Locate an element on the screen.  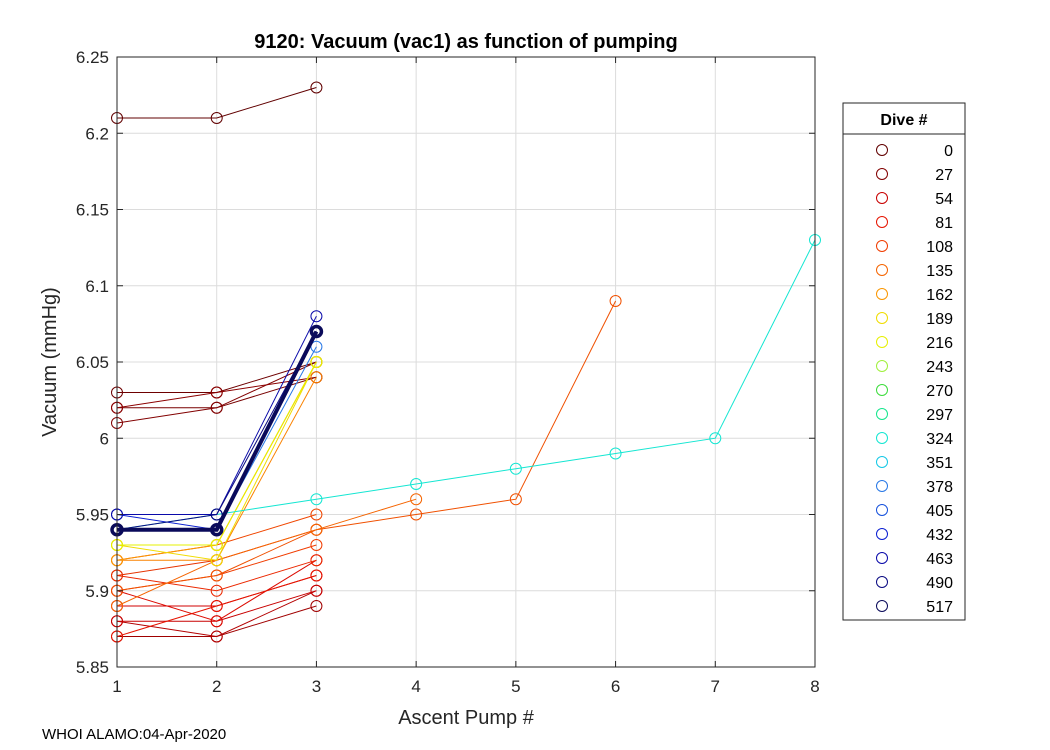
legend-entry: 81 is located at coordinates (914, 223).